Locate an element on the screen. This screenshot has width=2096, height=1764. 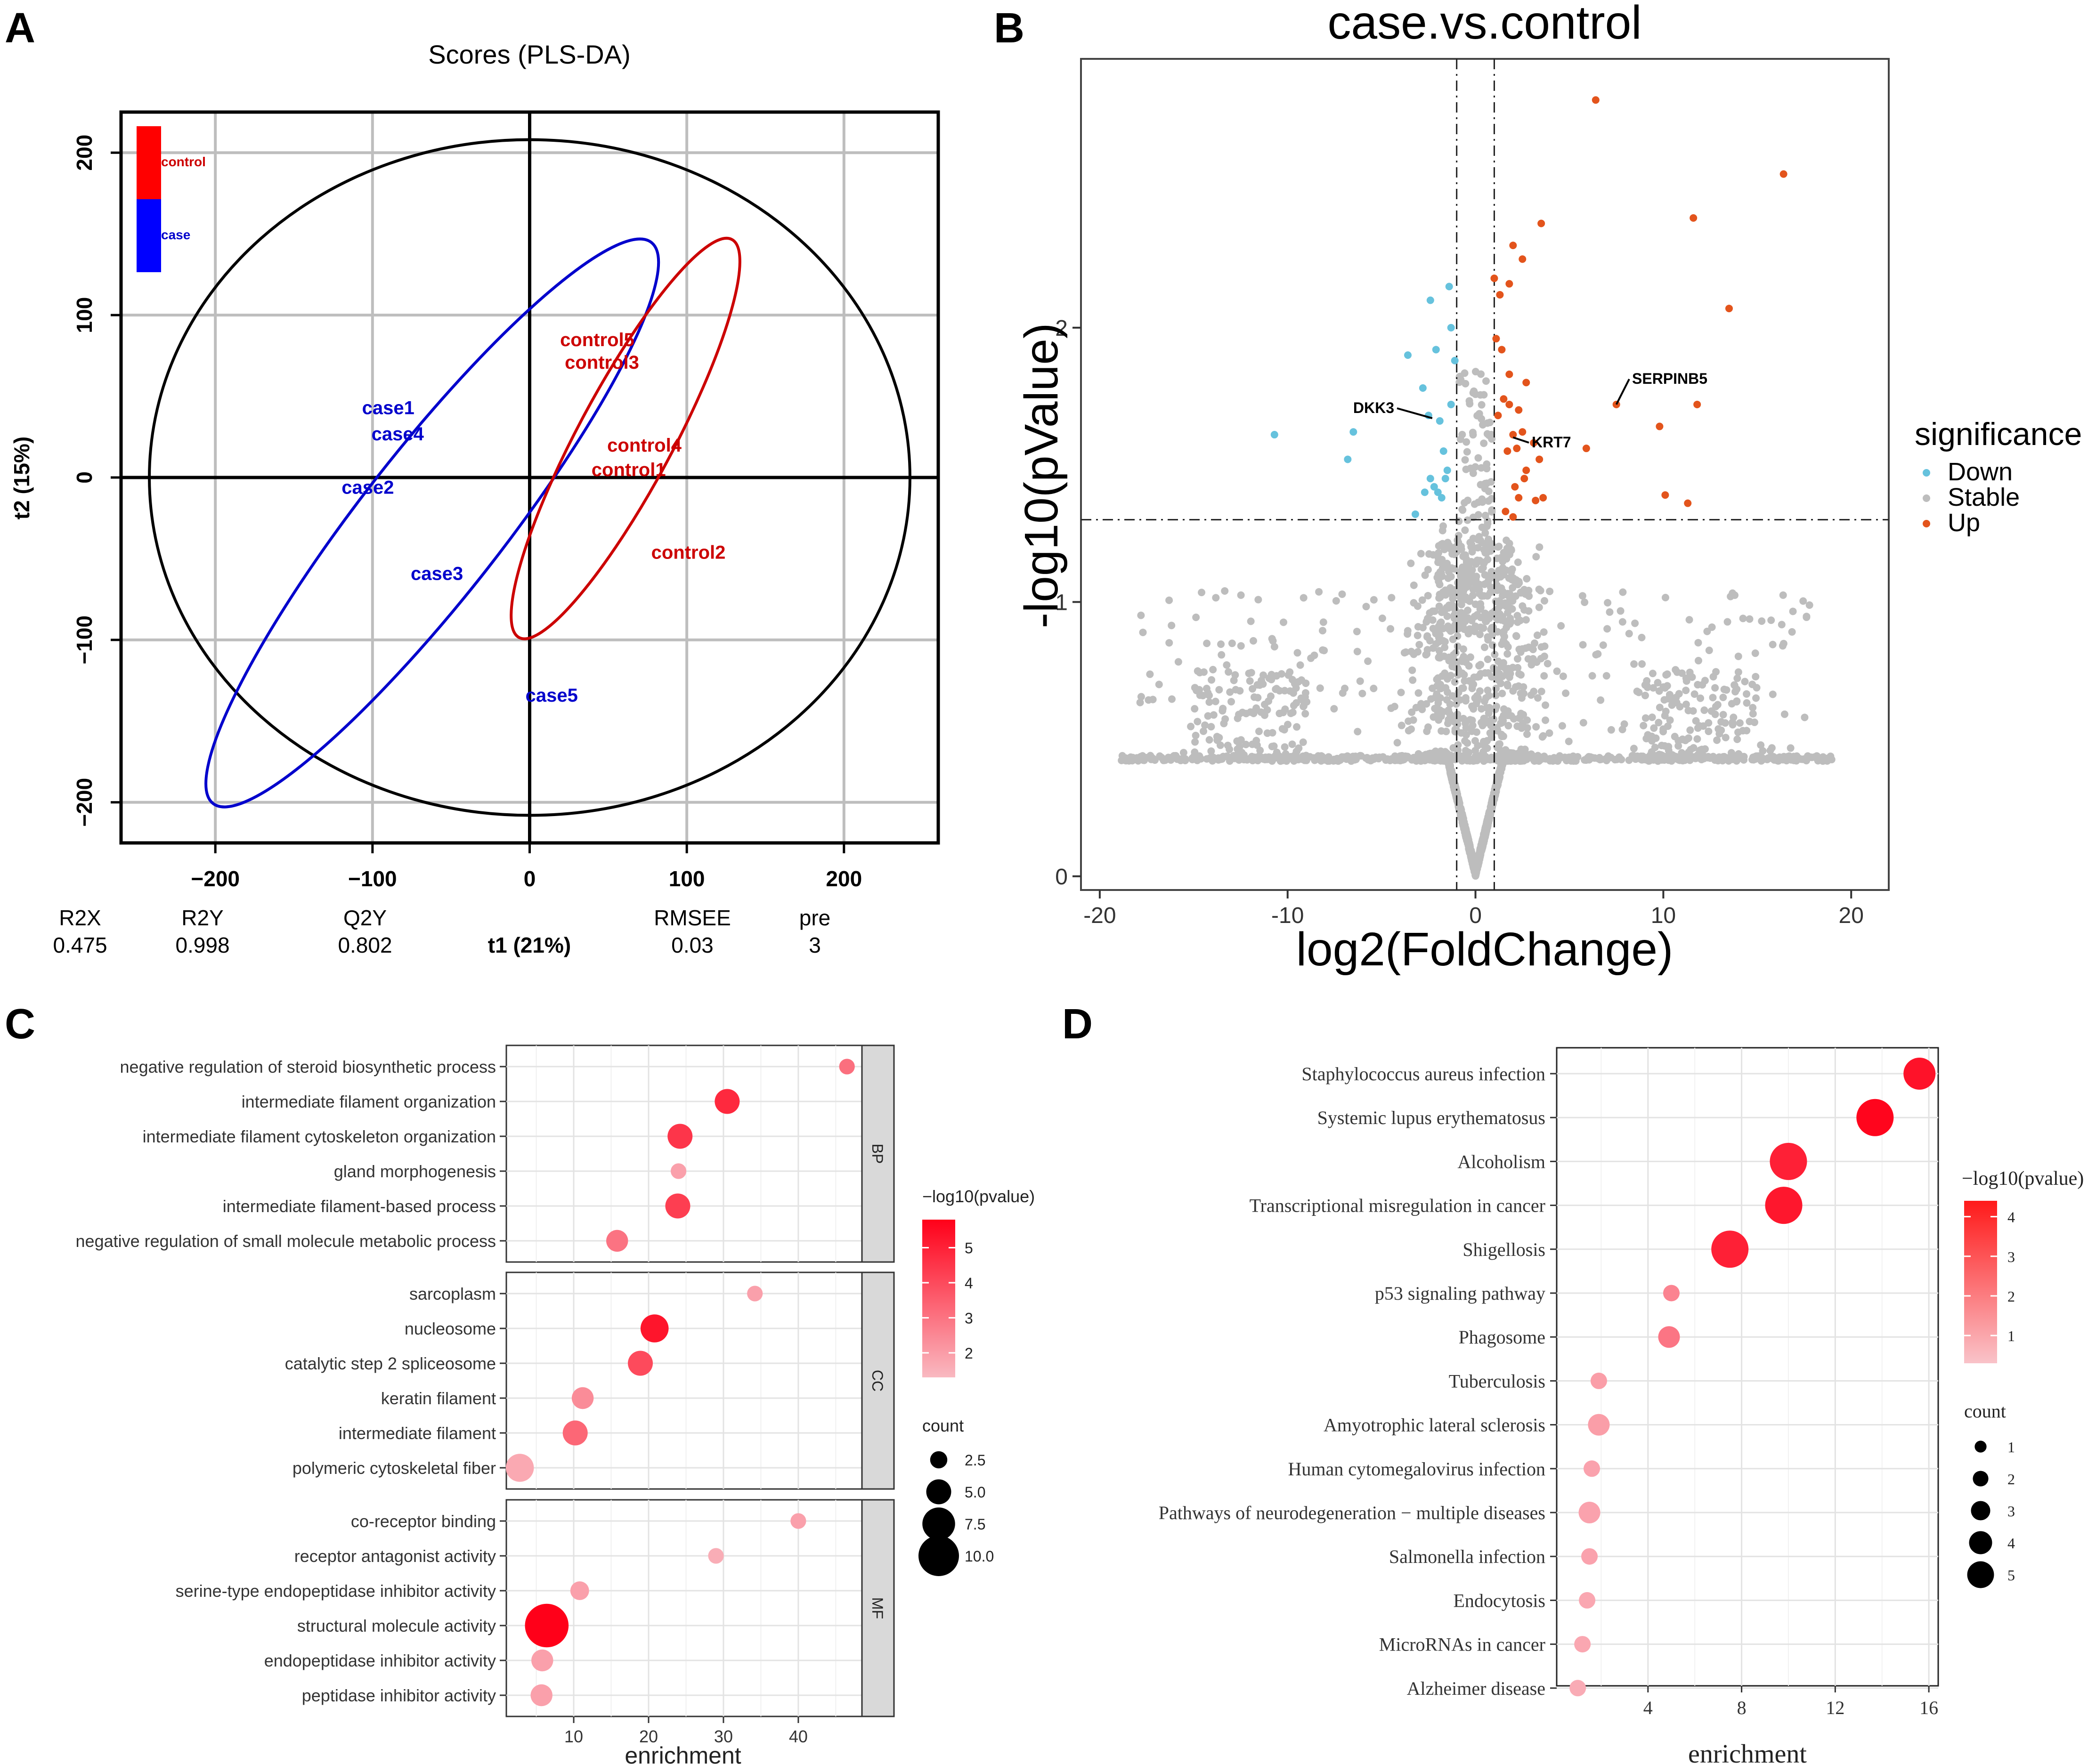
panel-c-strip is located at coordinates (878, 1380).